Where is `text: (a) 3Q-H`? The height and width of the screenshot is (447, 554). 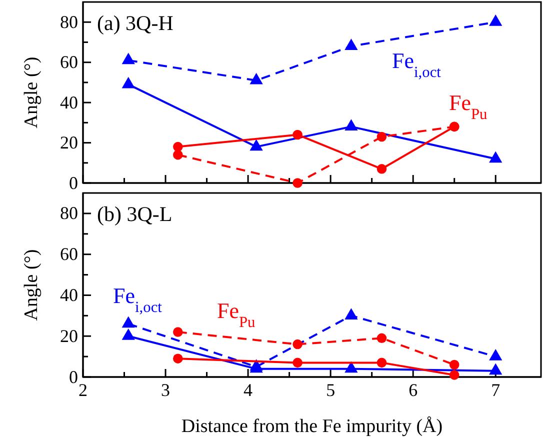
text: (a) 3Q-H is located at coordinates (135, 23).